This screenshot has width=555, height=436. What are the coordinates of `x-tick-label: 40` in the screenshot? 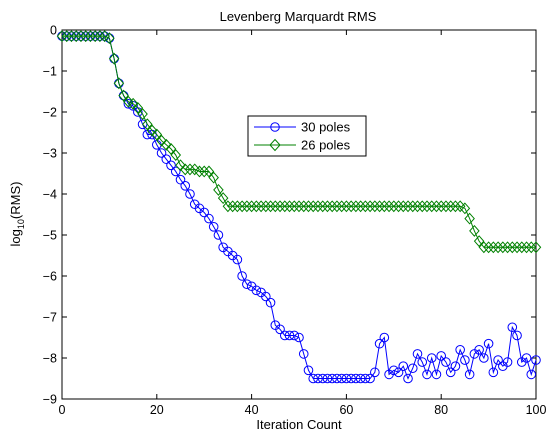 It's located at (252, 410).